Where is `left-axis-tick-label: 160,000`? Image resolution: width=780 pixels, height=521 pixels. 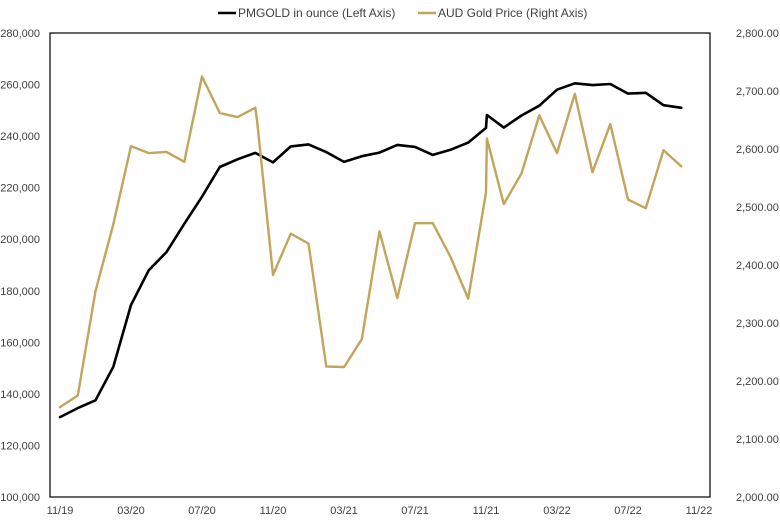
left-axis-tick-label: 160,000 is located at coordinates (20, 343).